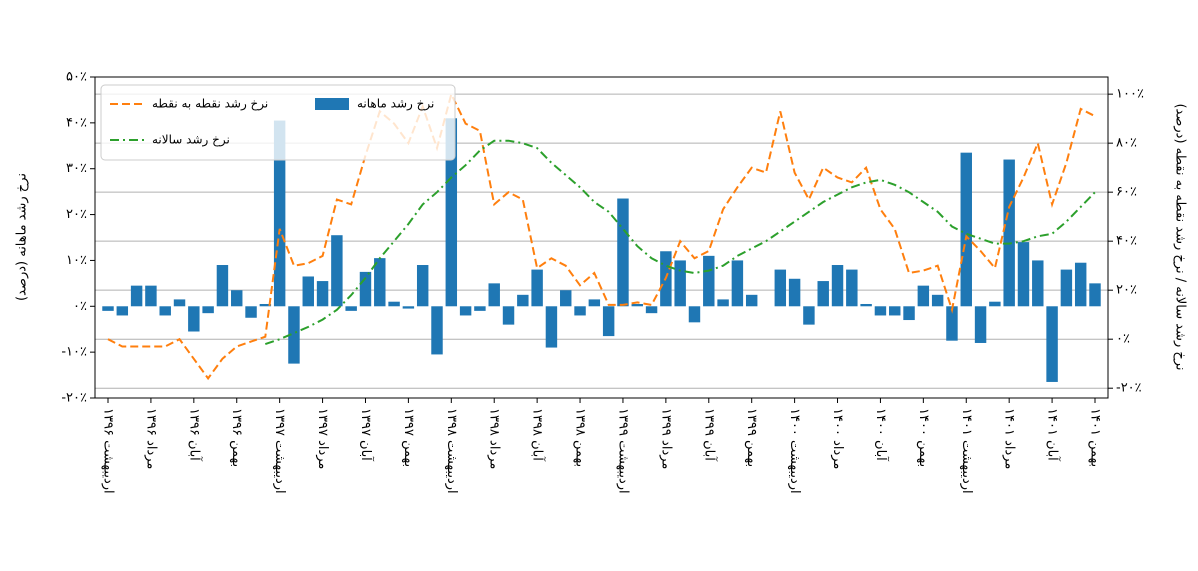  What do you see at coordinates (74, 352) in the screenshot?
I see `y-tick-label: -۱۰٪` at bounding box center [74, 352].